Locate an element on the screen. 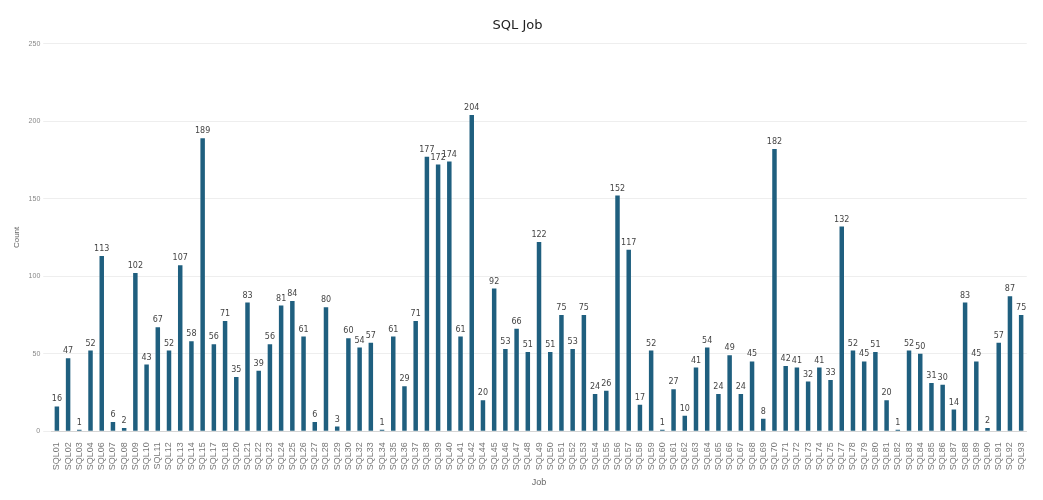  x-tick-label: SQL04 is located at coordinates (90, 456).